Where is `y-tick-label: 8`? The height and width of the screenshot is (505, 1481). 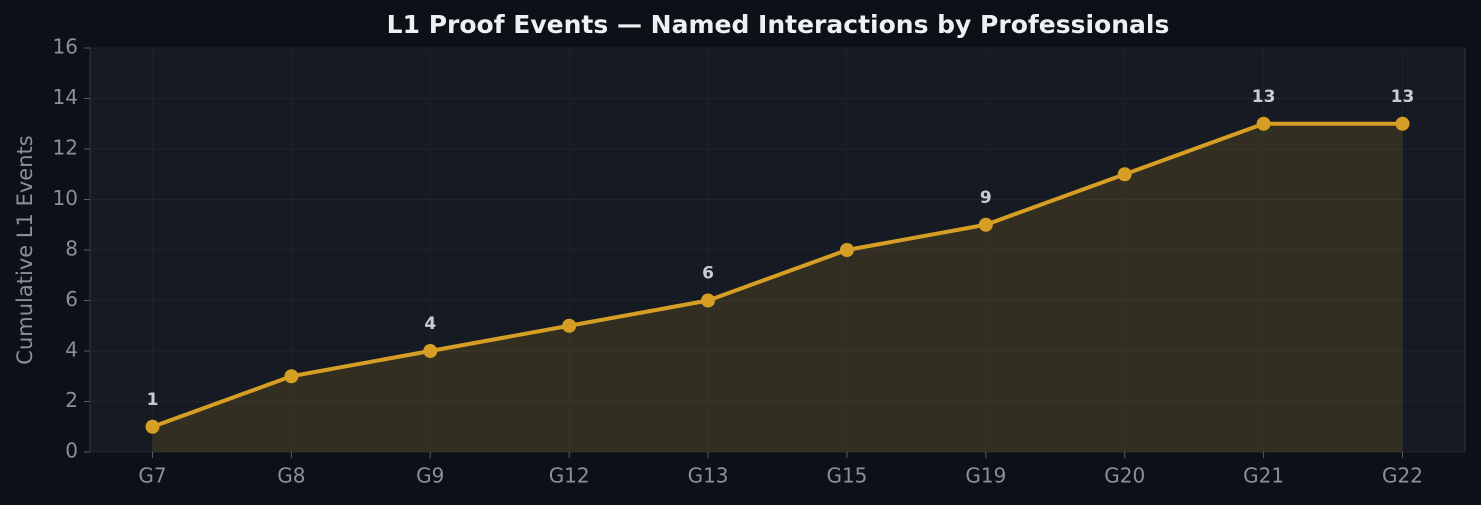
y-tick-label: 8 is located at coordinates (71, 249).